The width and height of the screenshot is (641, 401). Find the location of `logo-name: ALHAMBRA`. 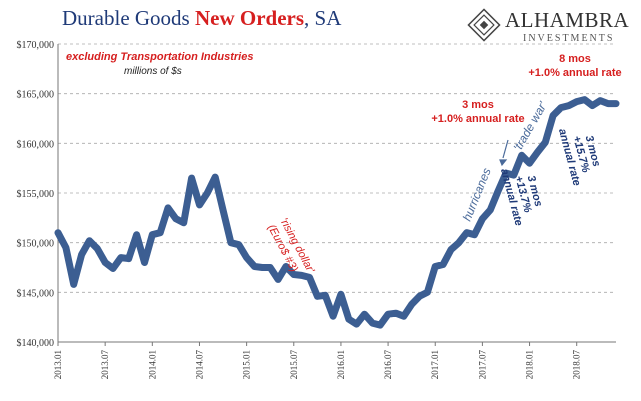

logo-name: ALHAMBRA is located at coordinates (567, 20).